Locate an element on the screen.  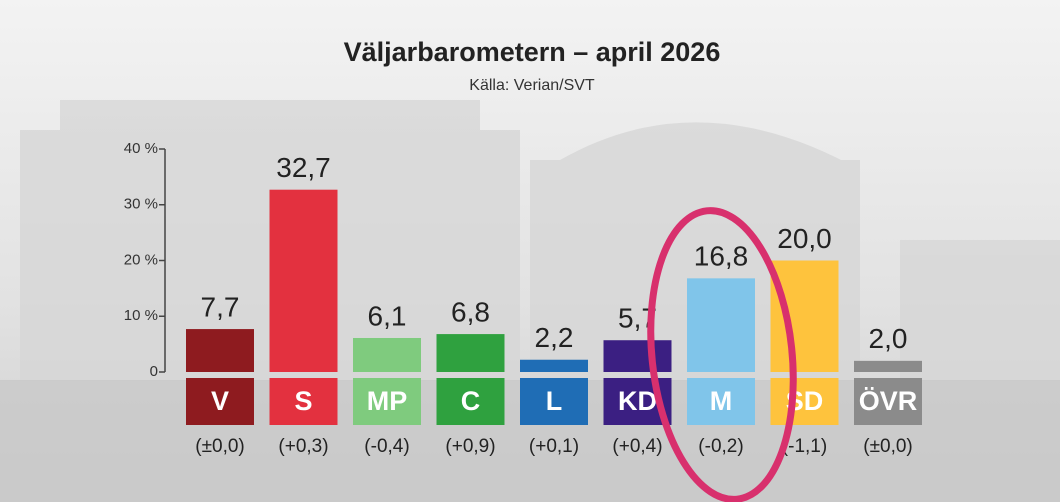
change-label: (-0,4) is located at coordinates (386, 446).